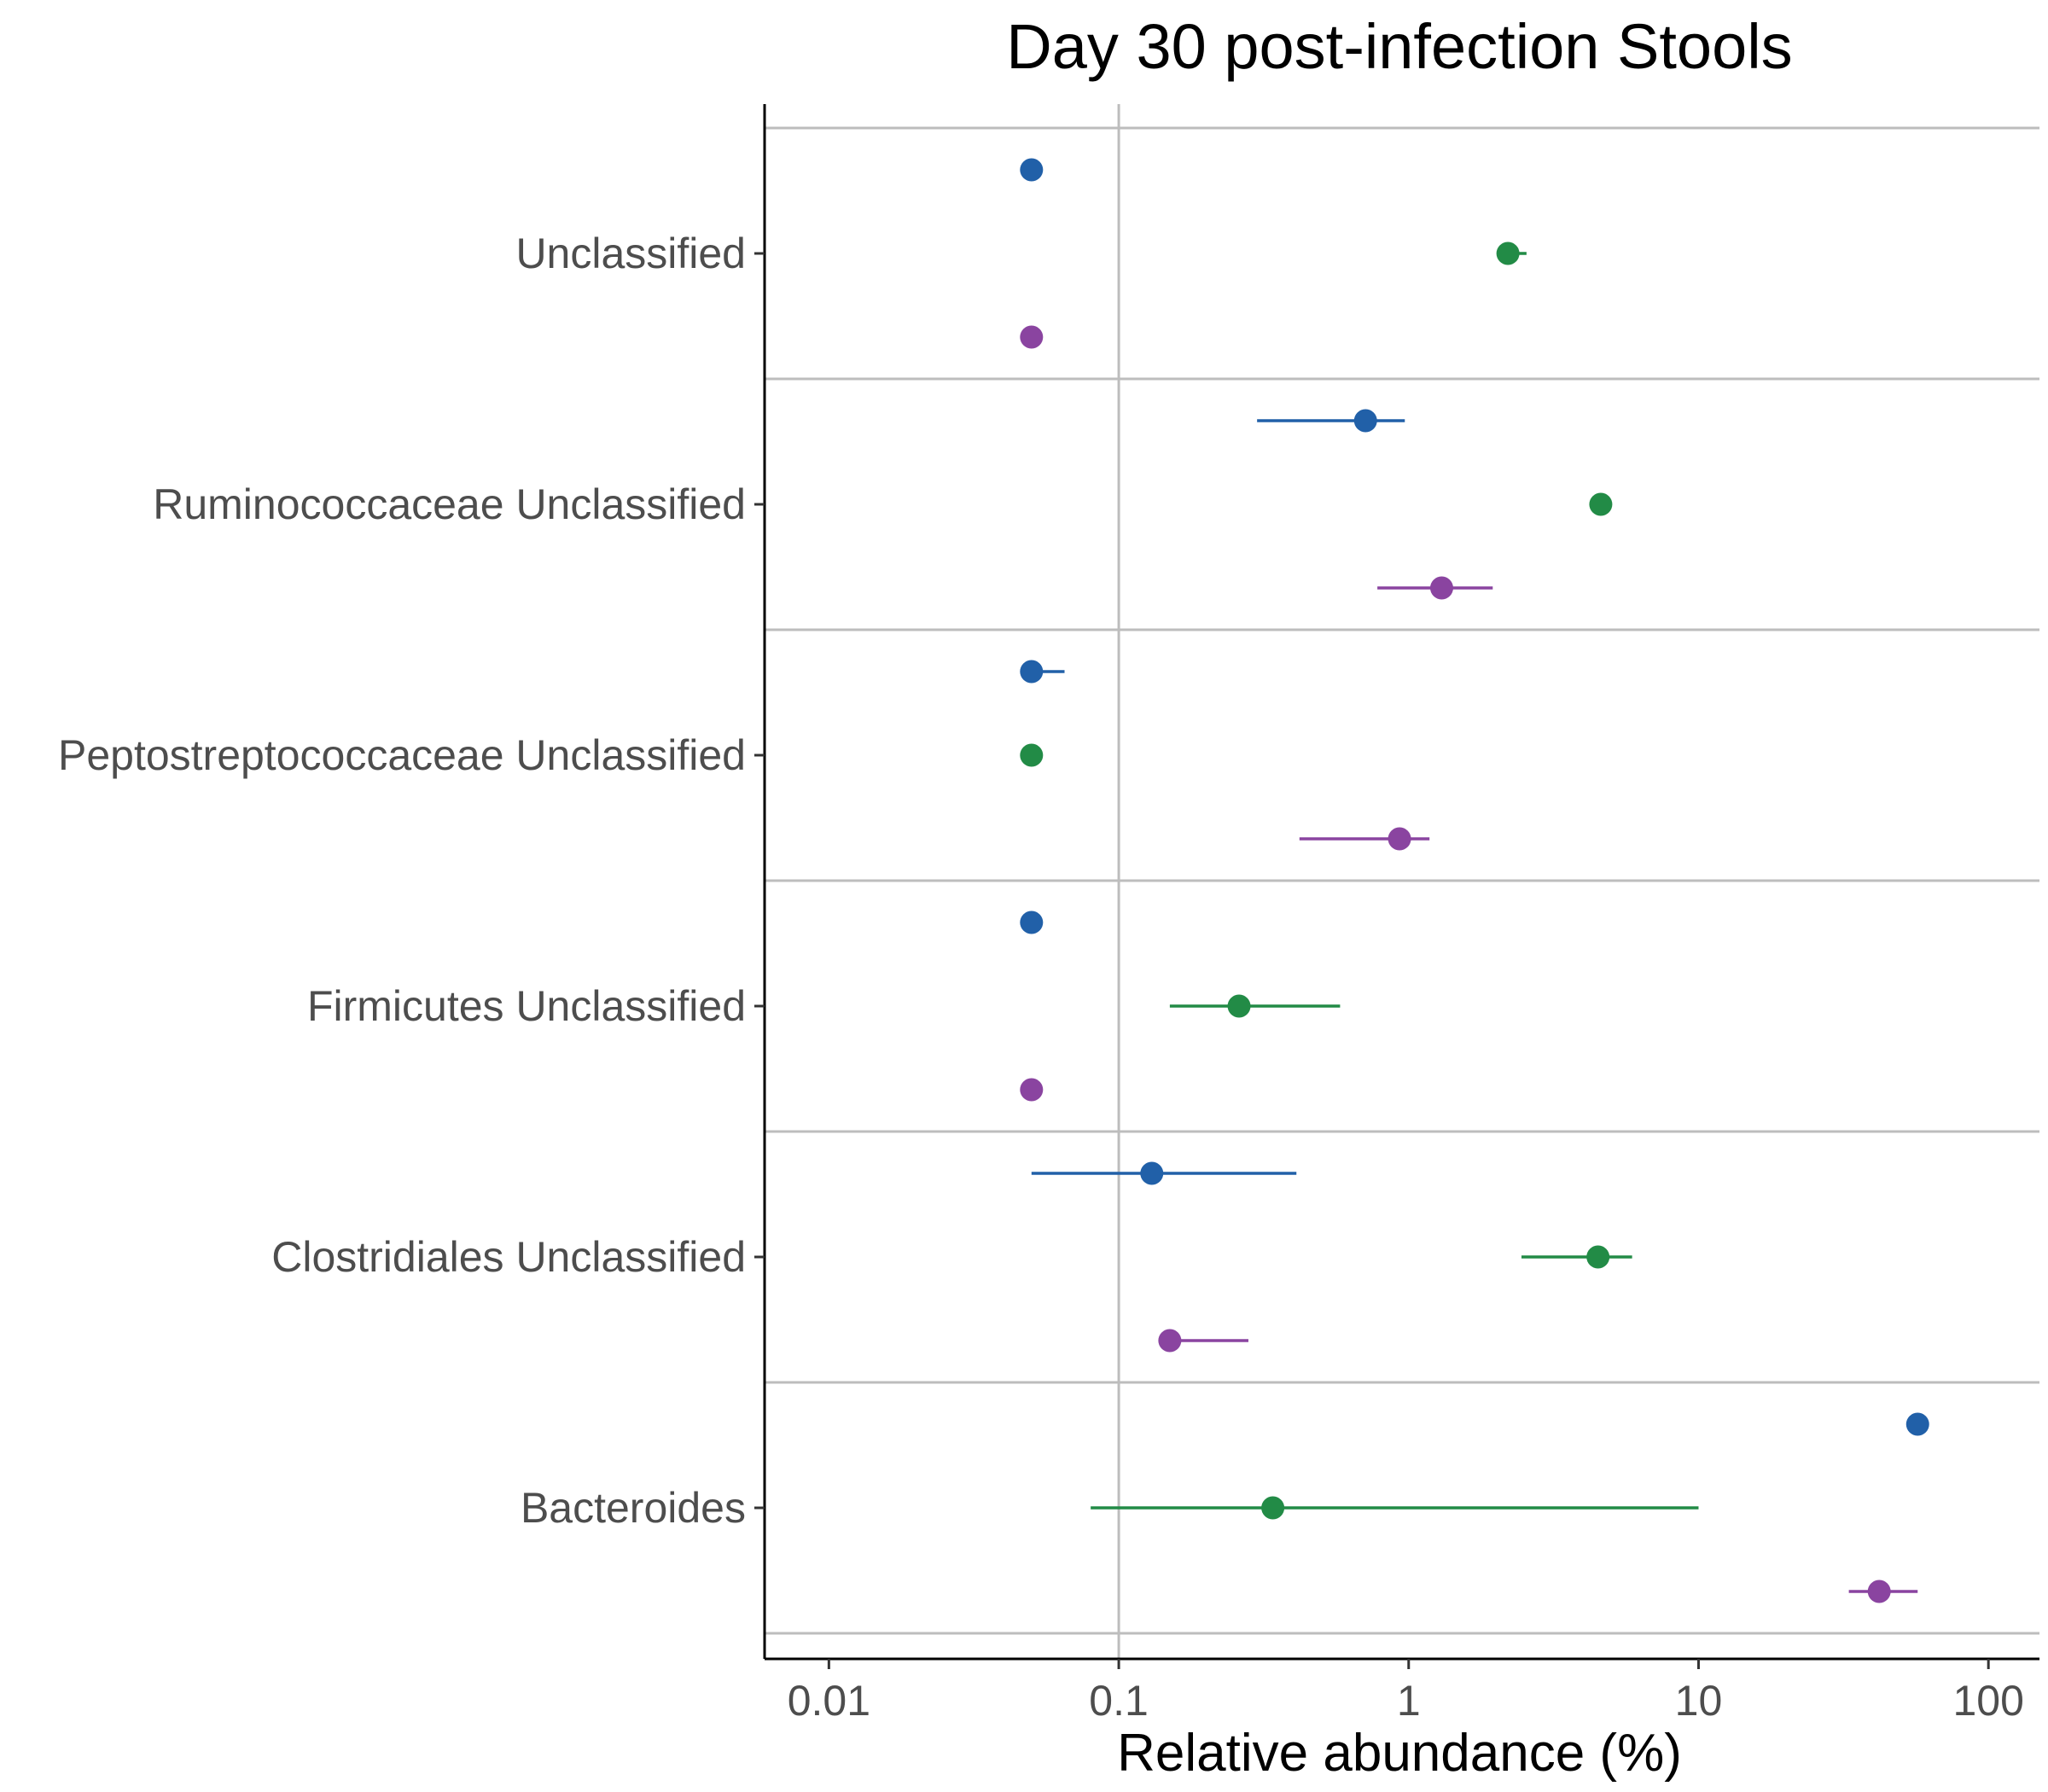  Describe the element at coordinates (1119, 1701) in the screenshot. I see `x-tick-label: 0.1` at that location.